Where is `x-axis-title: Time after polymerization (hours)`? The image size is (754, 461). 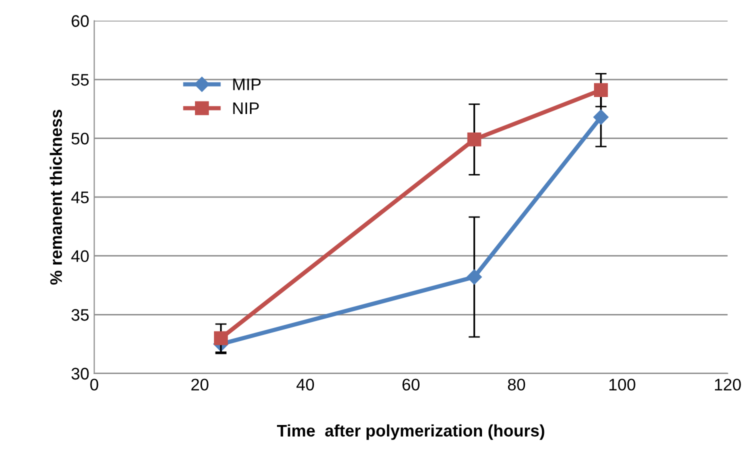 x-axis-title: Time after polymerization (hours) is located at coordinates (410, 432).